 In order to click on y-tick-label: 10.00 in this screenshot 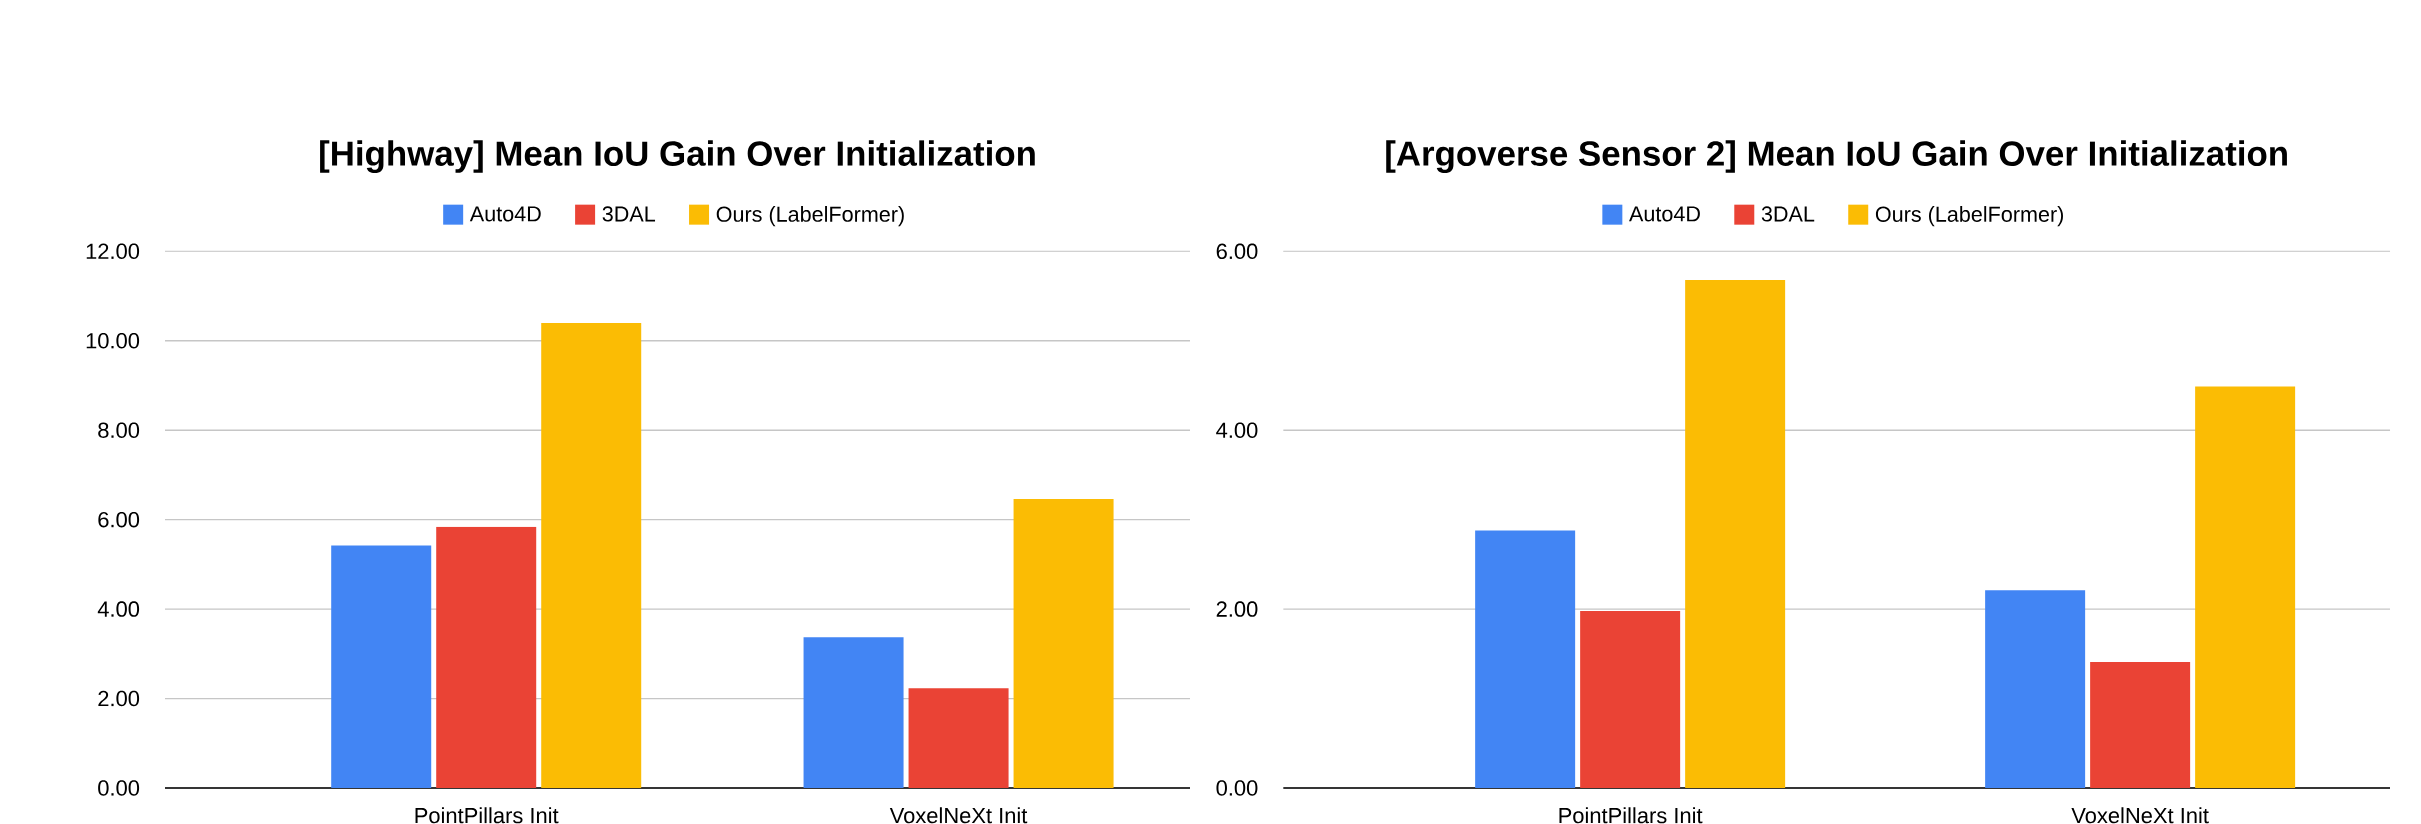, I will do `click(113, 341)`.